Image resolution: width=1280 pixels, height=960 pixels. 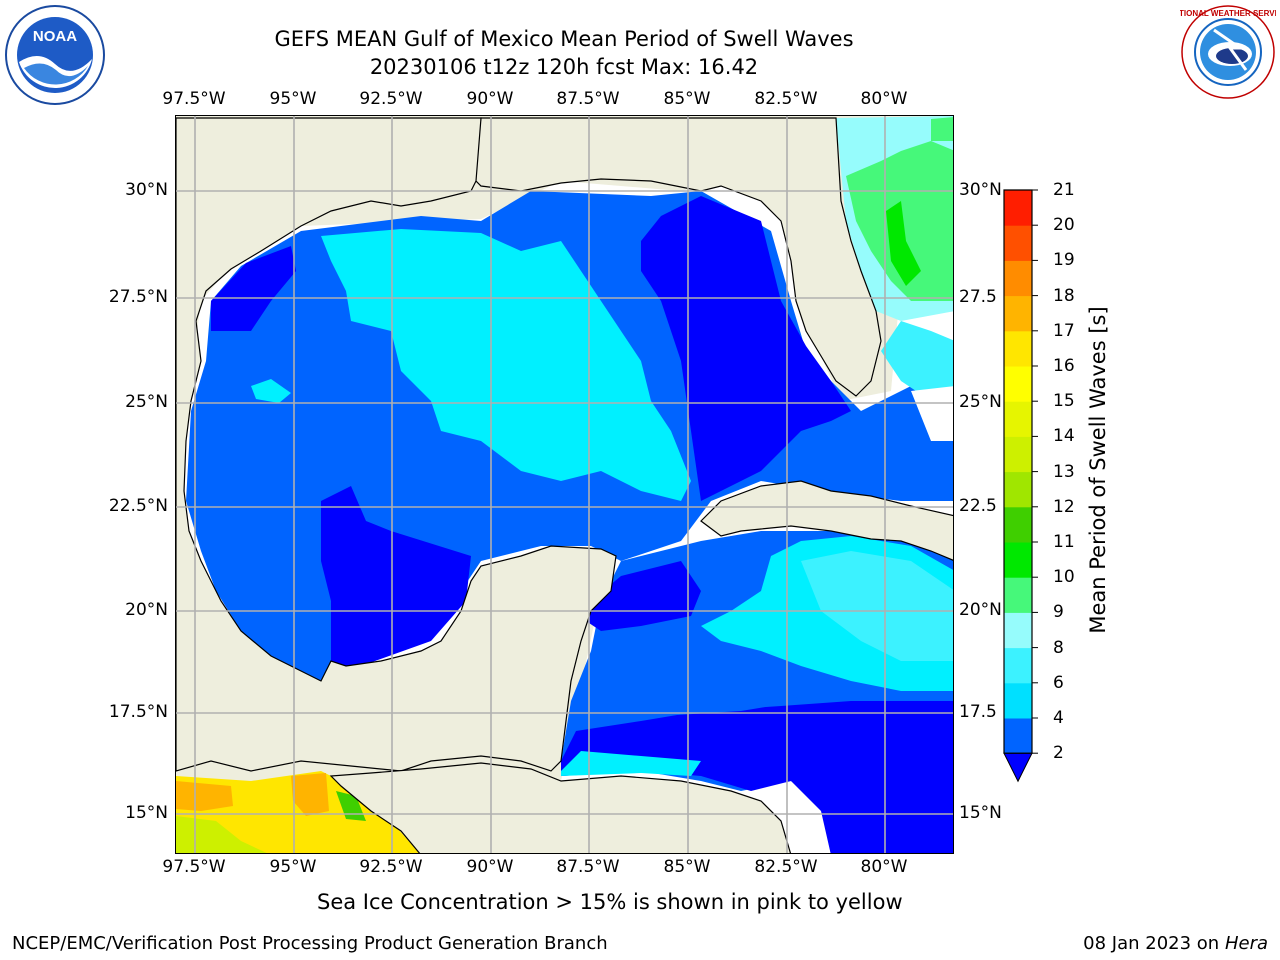 What do you see at coordinates (1154, 943) in the screenshot?
I see `footer-date-text: 08 Jan 2023 on` at bounding box center [1154, 943].